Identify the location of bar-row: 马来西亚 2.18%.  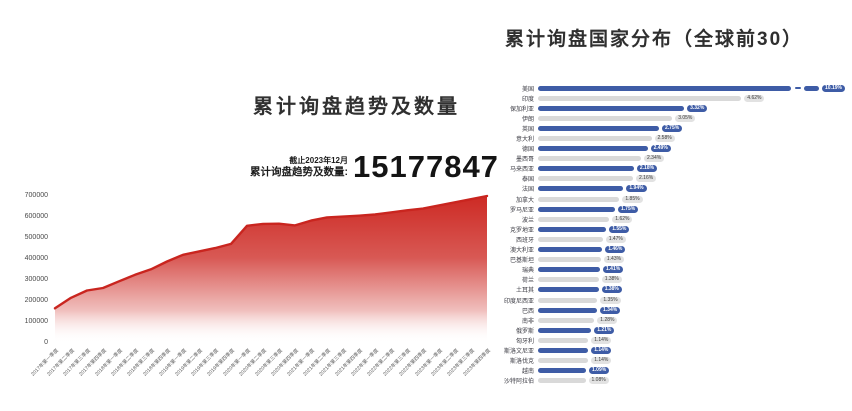
(671, 169).